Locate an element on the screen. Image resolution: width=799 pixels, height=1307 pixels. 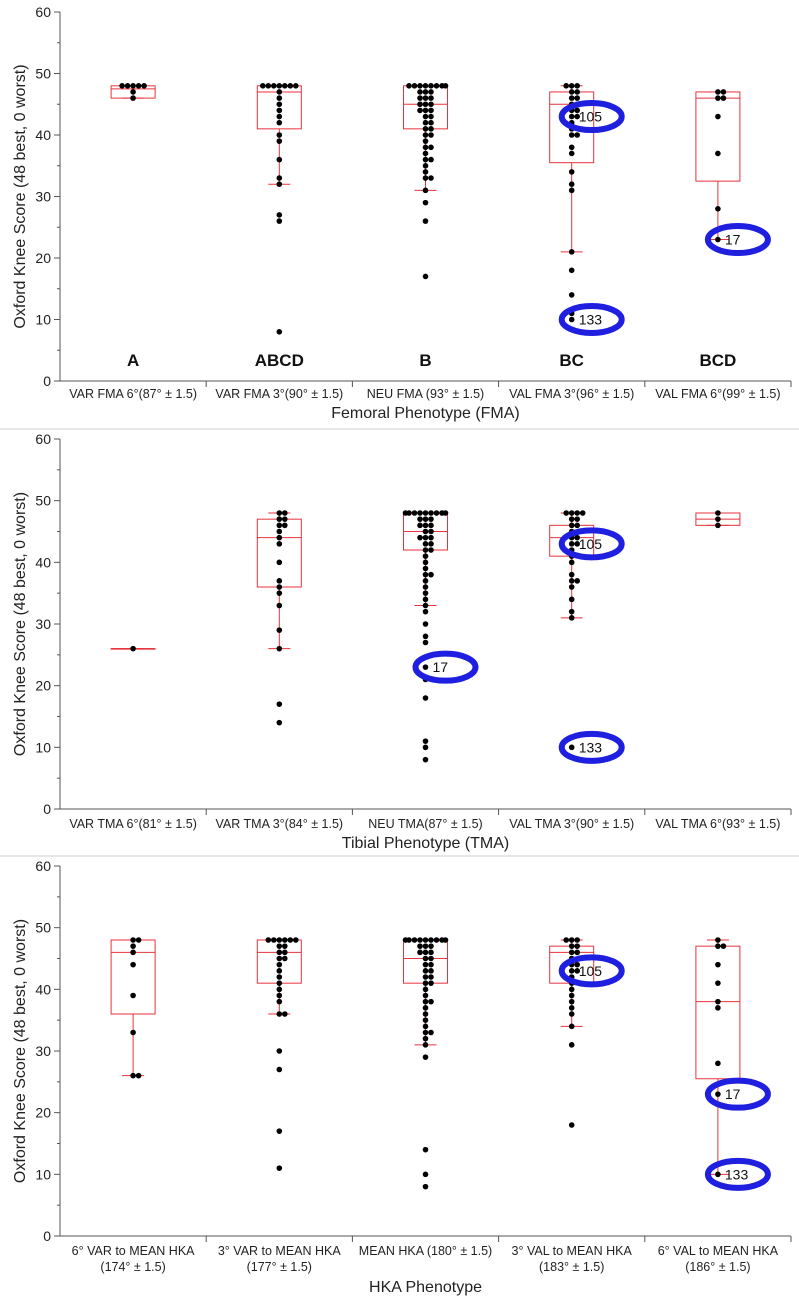
x-tick-label: NEU FMA (93° ± 1.5) is located at coordinates (425, 394).